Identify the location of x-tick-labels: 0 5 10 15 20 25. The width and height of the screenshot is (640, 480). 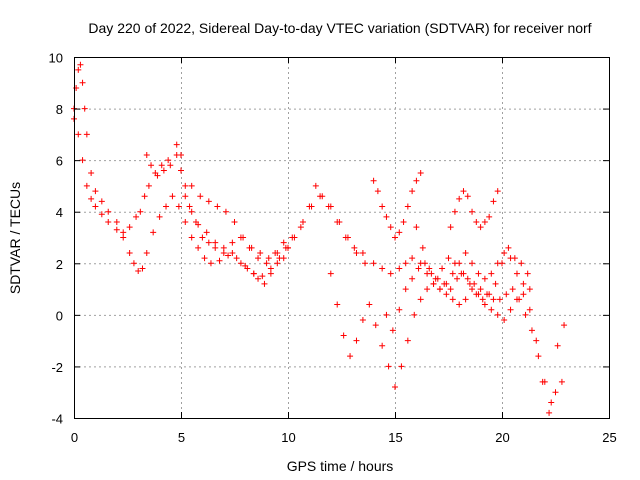
(344, 437).